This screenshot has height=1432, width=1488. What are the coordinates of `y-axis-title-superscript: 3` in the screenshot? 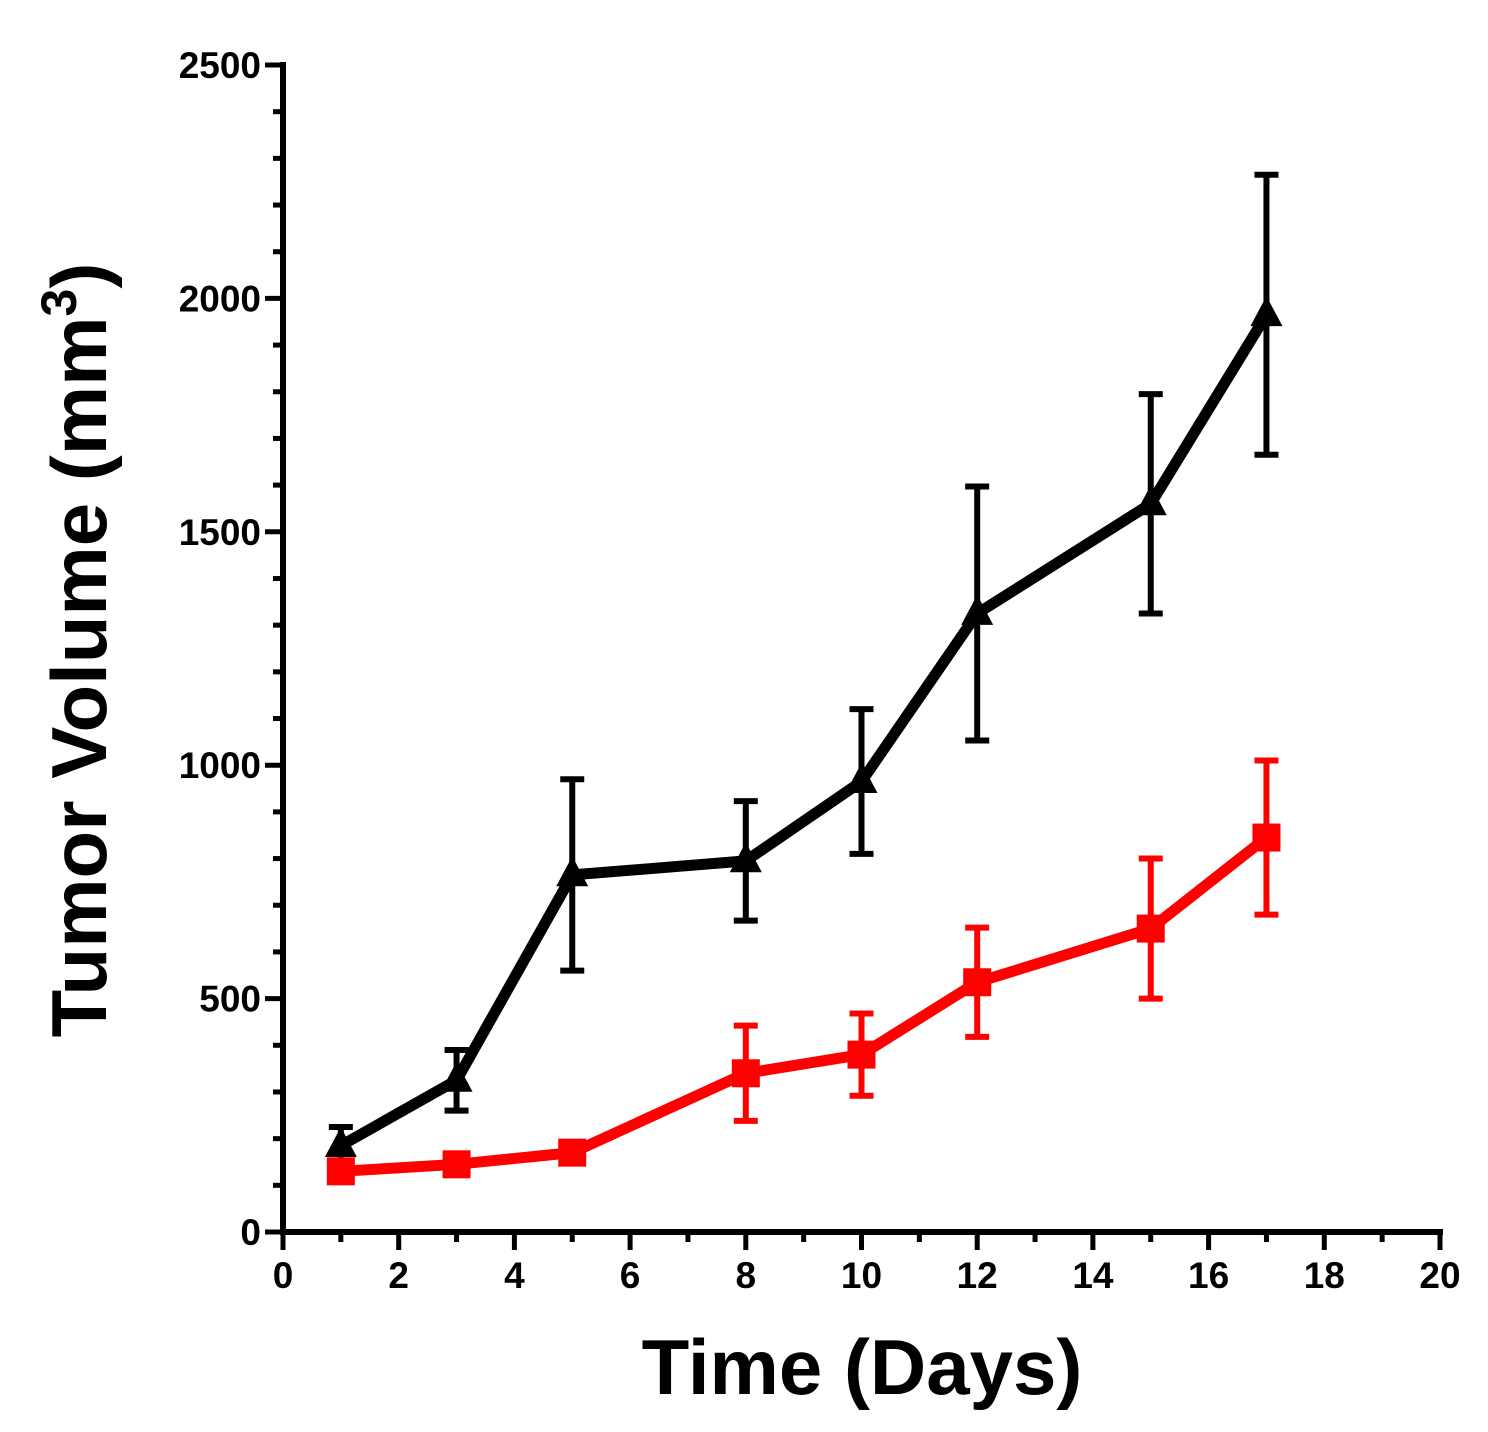 It's located at (59, 303).